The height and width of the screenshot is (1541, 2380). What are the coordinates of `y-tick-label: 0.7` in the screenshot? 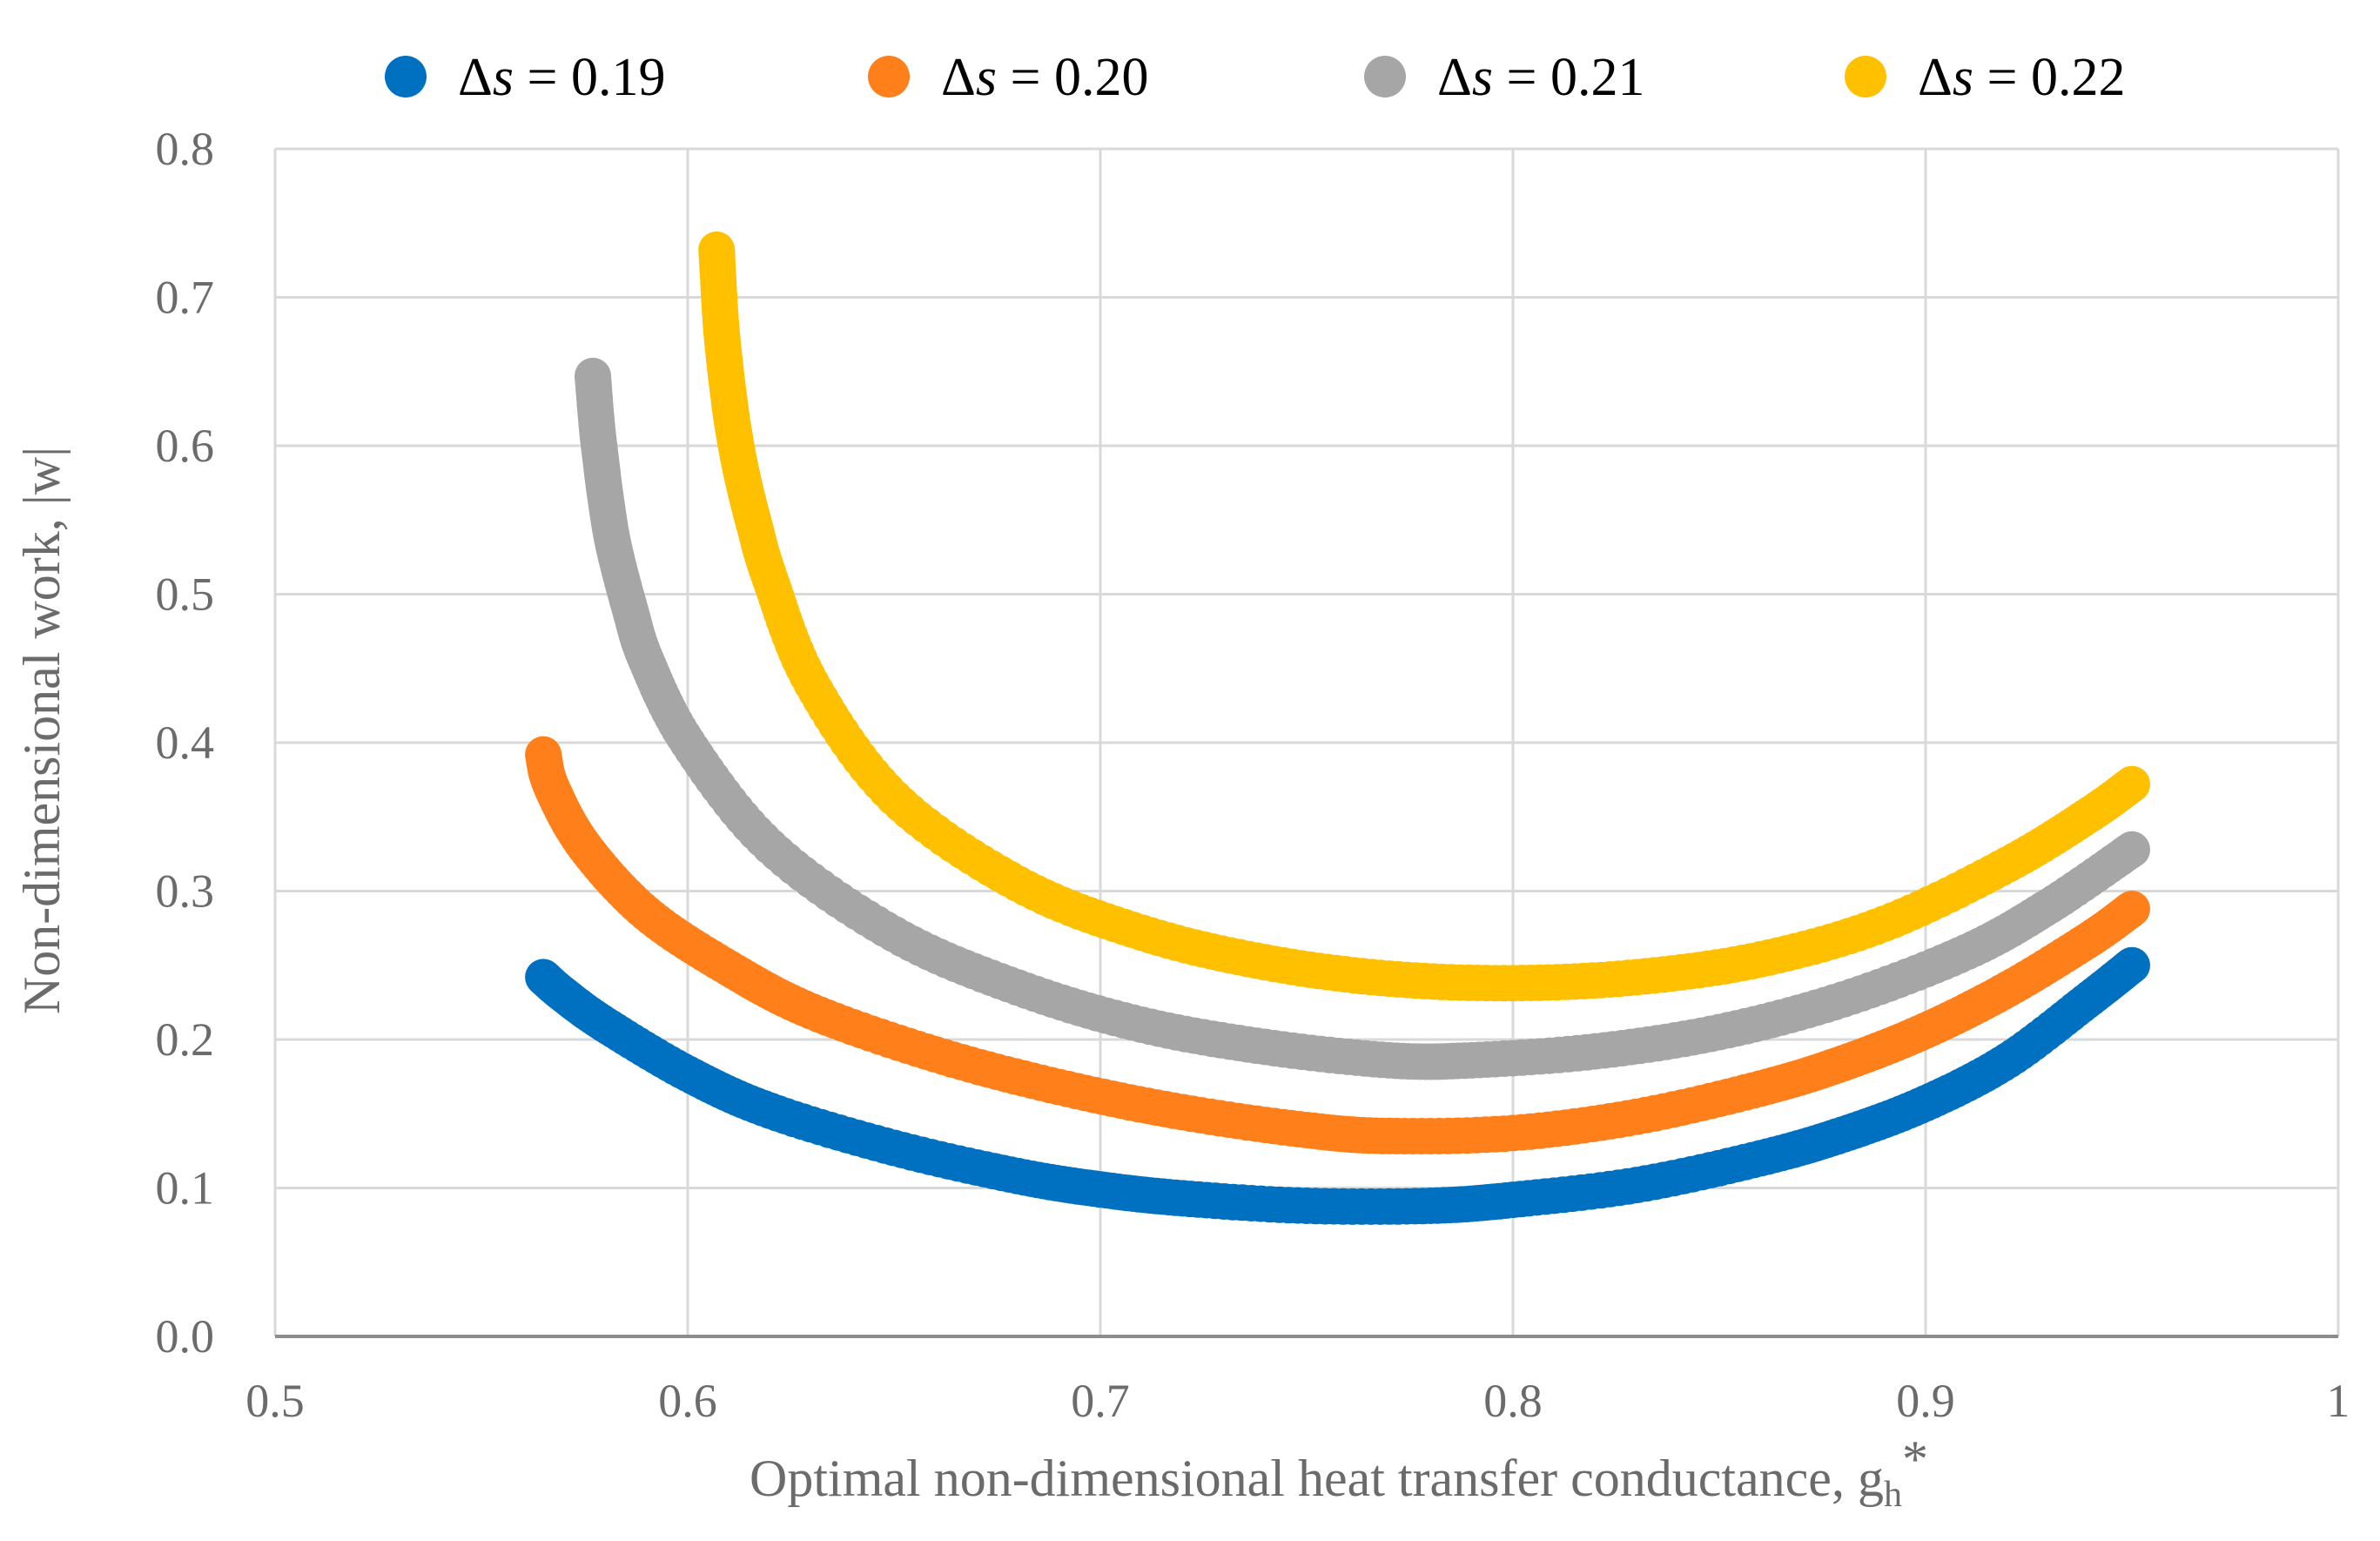 It's located at (185, 298).